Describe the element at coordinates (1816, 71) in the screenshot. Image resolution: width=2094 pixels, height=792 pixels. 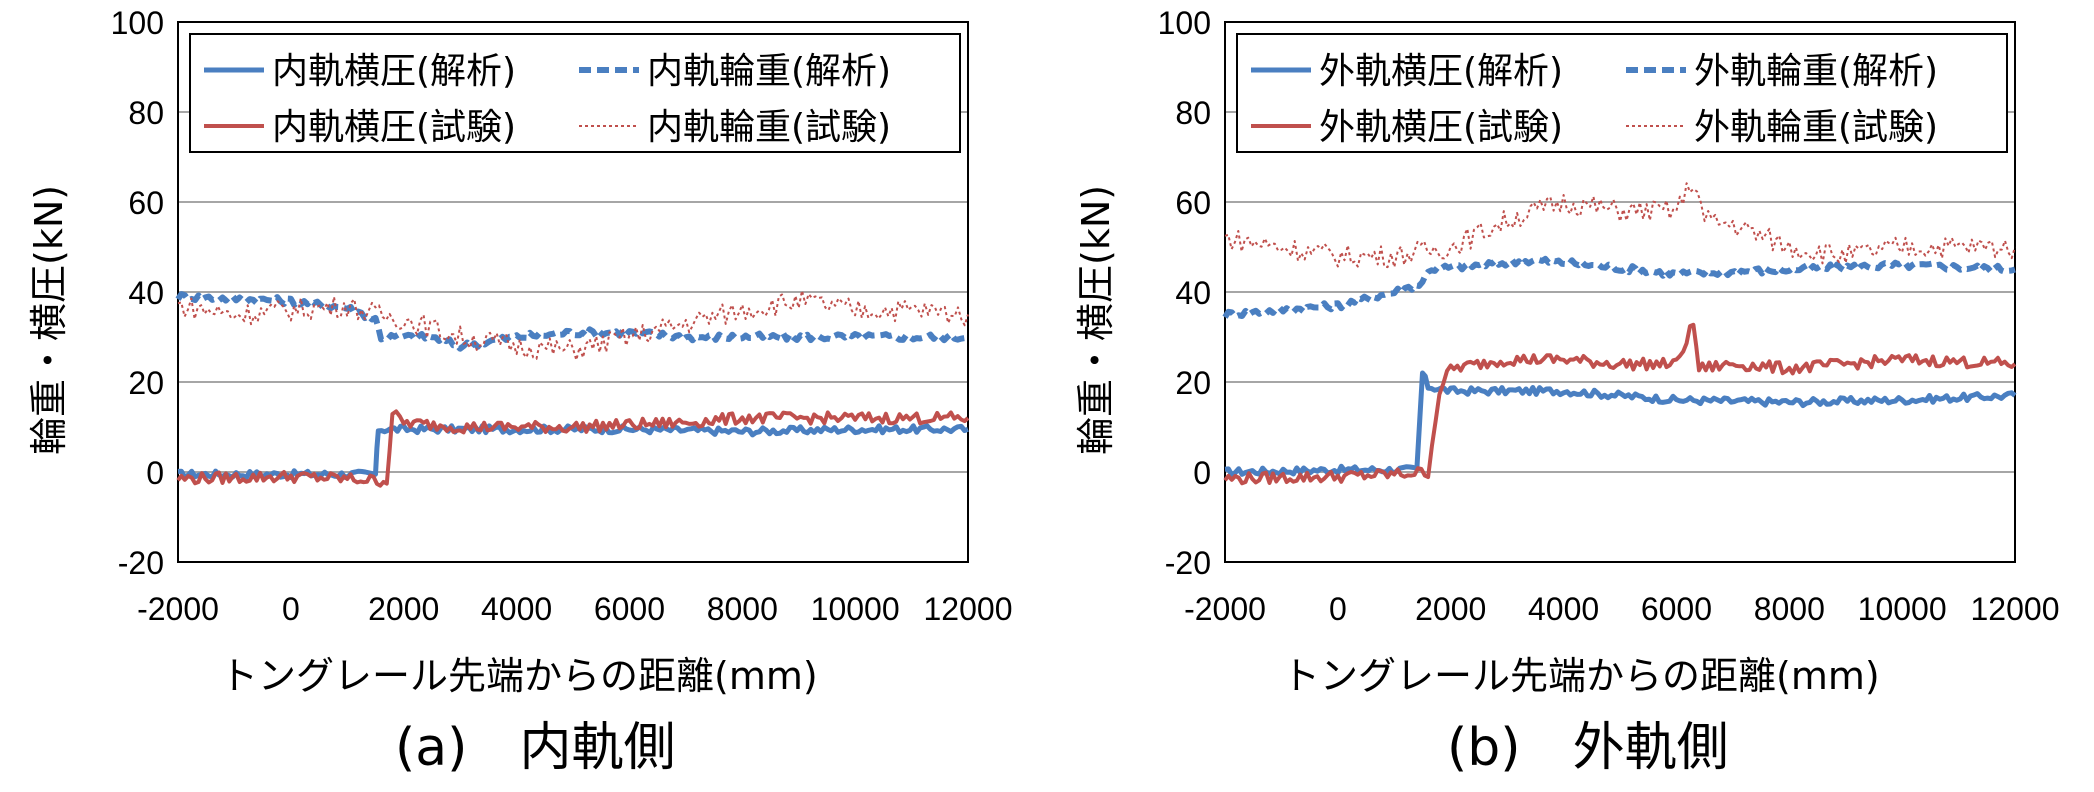
I see `legend-label: 外軌輪重(解析)` at that location.